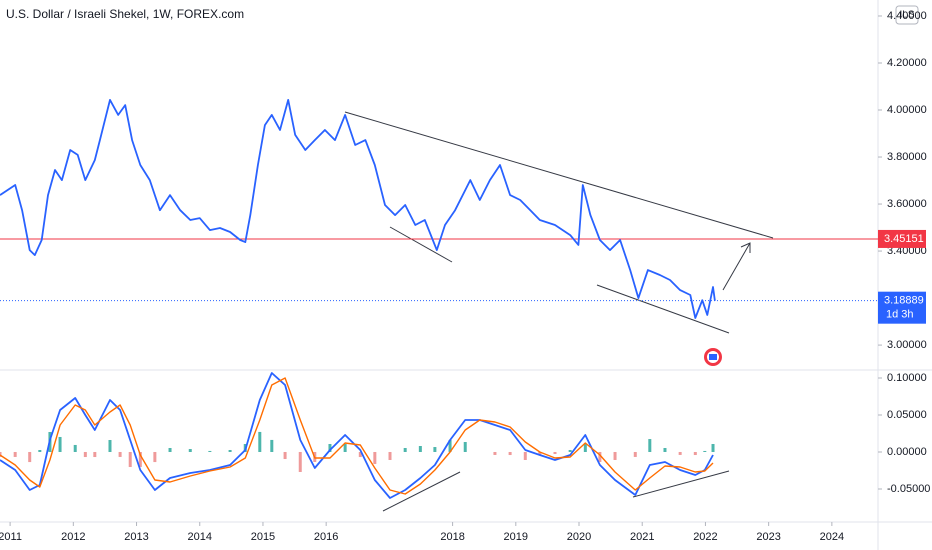 The width and height of the screenshot is (932, 550). Describe the element at coordinates (902, 307) in the screenshot. I see `last-price-box` at that location.